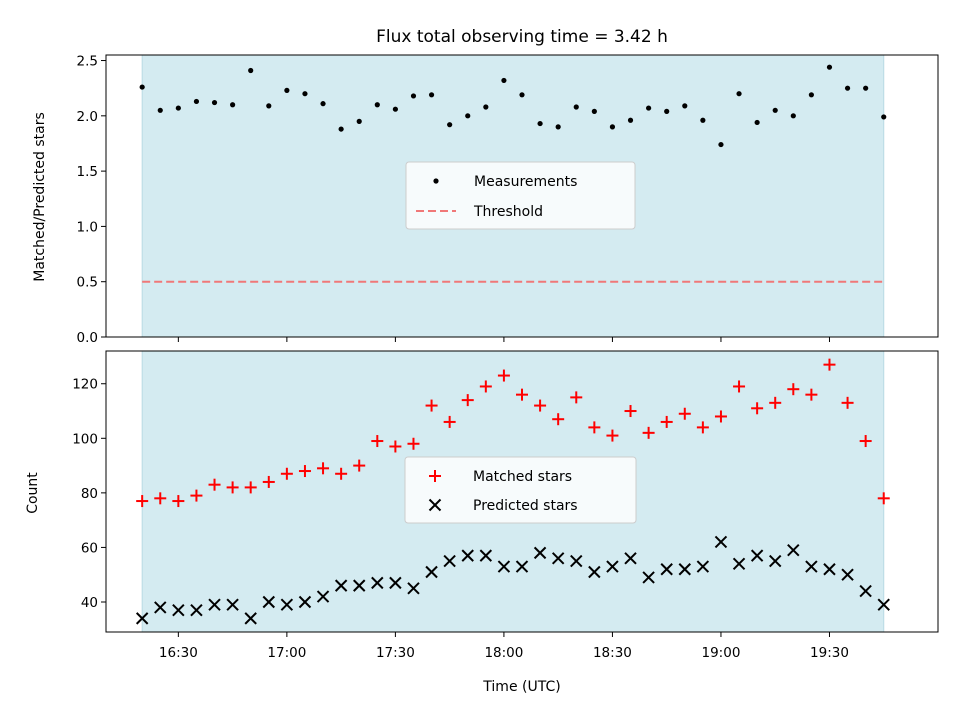  Describe the element at coordinates (508, 212) in the screenshot. I see `legend-threshold-label: Threshold` at that location.